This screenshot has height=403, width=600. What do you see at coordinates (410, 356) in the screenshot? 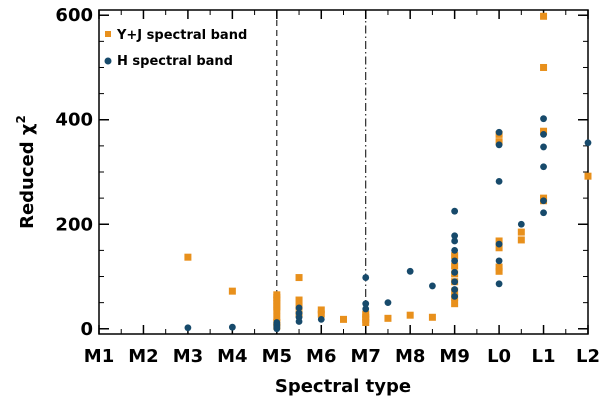
I see `x-tick-label: M8` at bounding box center [410, 356].